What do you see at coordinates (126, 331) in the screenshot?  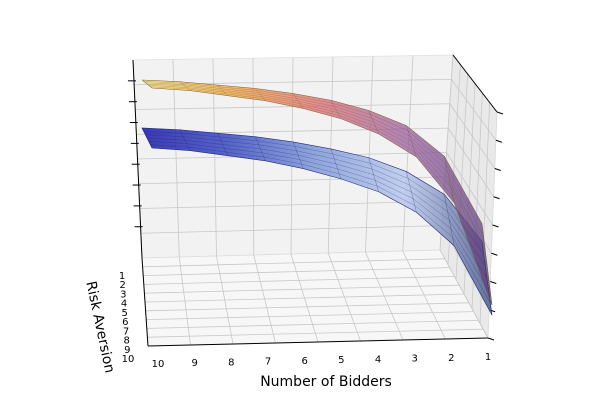 I see `y-tick-label: 7` at bounding box center [126, 331].